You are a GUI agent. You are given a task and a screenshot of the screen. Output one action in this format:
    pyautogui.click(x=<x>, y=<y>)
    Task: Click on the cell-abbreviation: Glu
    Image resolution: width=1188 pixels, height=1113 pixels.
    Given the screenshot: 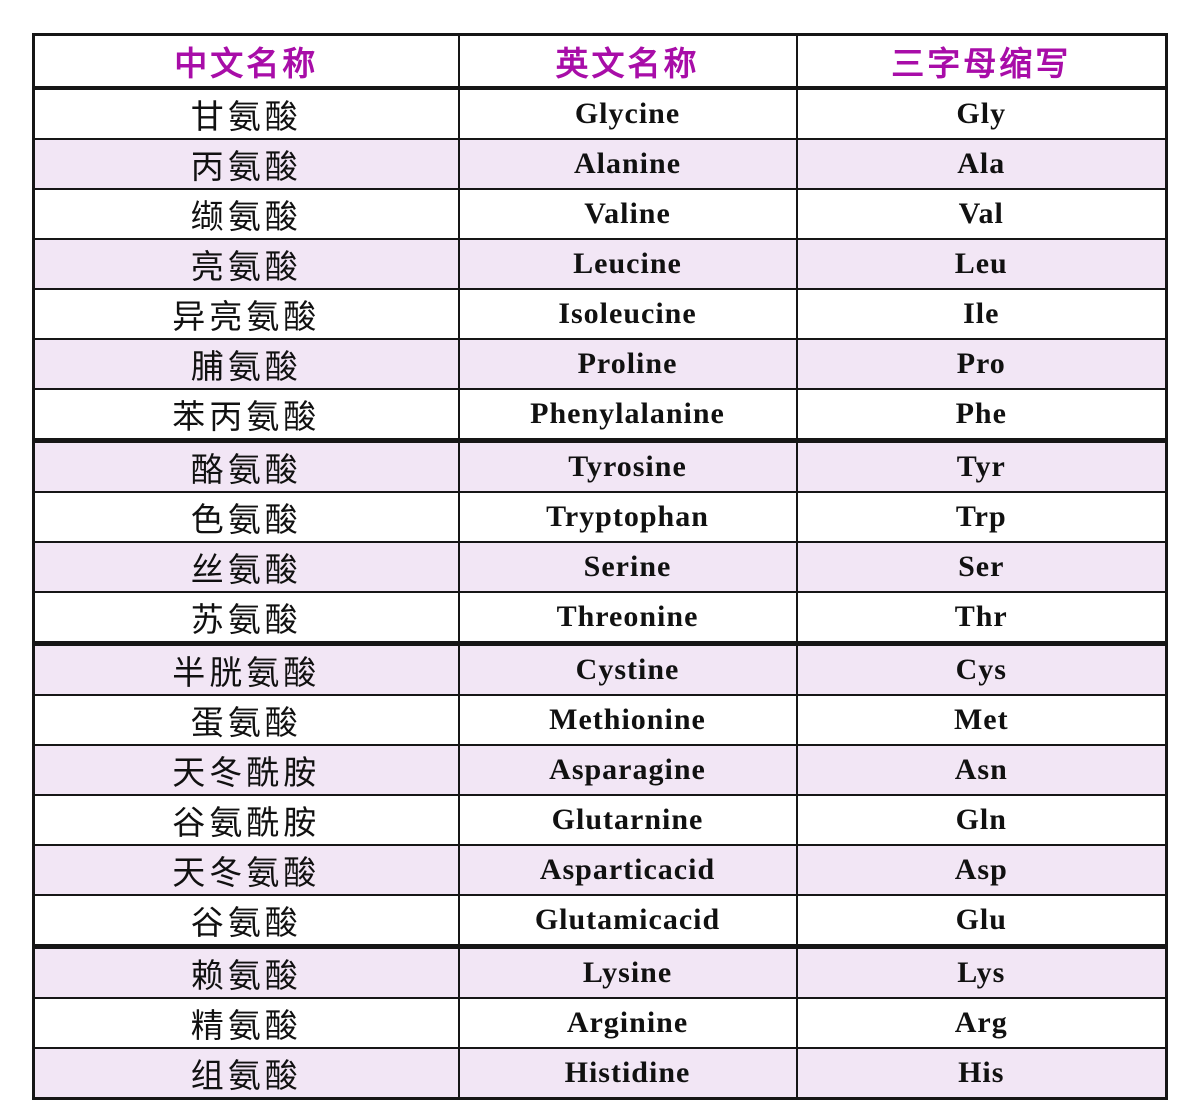 What is the action you would take?
    pyautogui.click(x=981, y=921)
    